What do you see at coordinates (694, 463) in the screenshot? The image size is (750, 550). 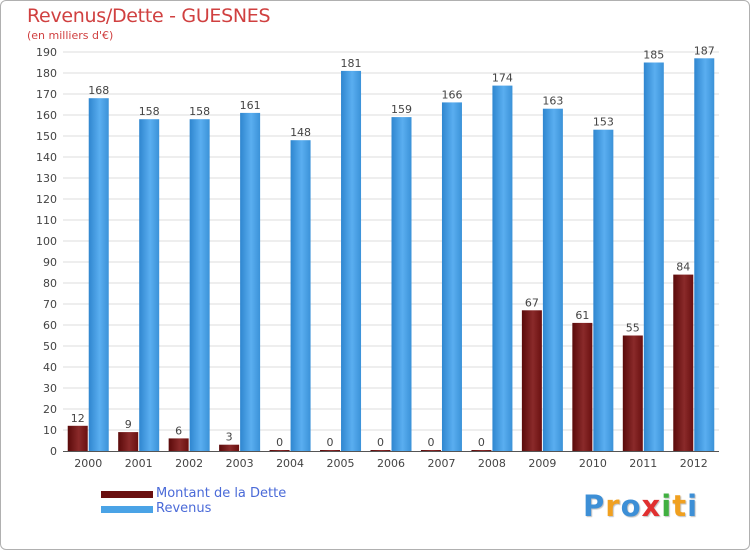 I see `x-tick-label: 2012` at bounding box center [694, 463].